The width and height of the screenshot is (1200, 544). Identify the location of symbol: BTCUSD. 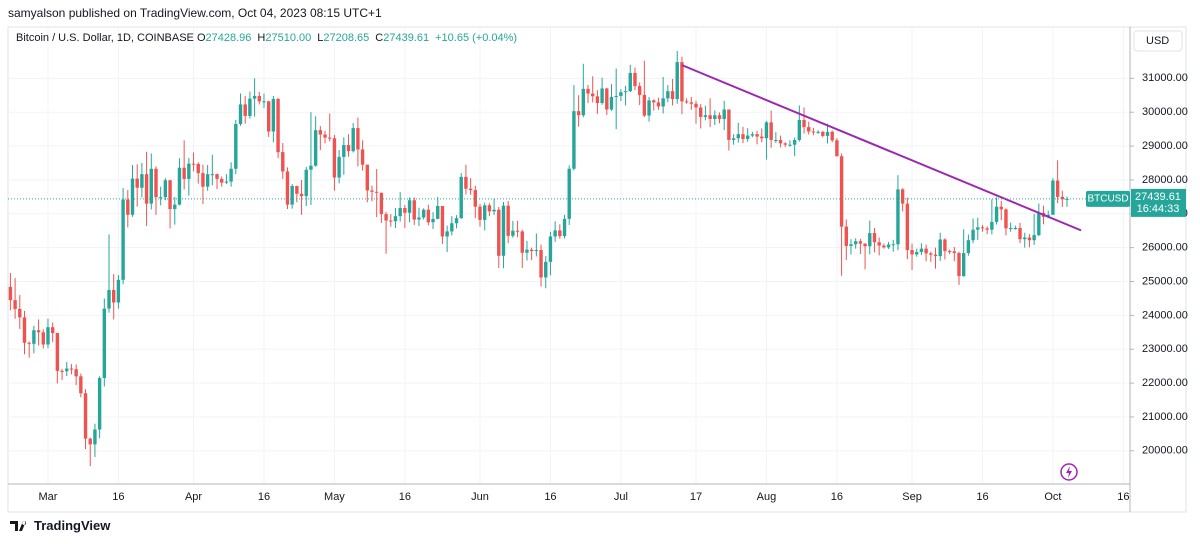
(1107, 199).